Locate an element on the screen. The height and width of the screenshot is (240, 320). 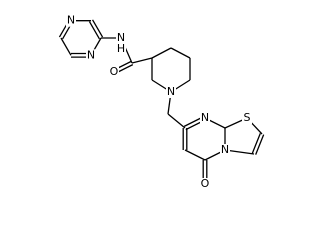
atom-label: S is located at coordinates (247, 117).